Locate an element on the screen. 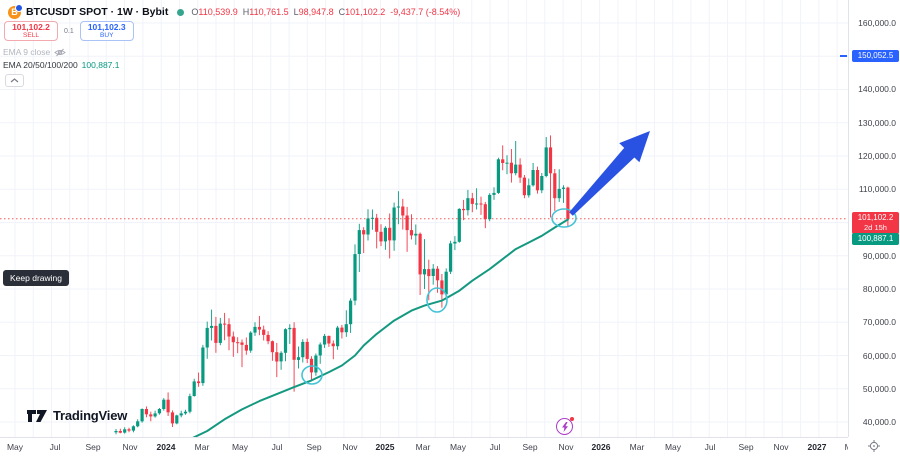 The width and height of the screenshot is (900, 456). axis-corner-crosshair-button is located at coordinates (874, 446).